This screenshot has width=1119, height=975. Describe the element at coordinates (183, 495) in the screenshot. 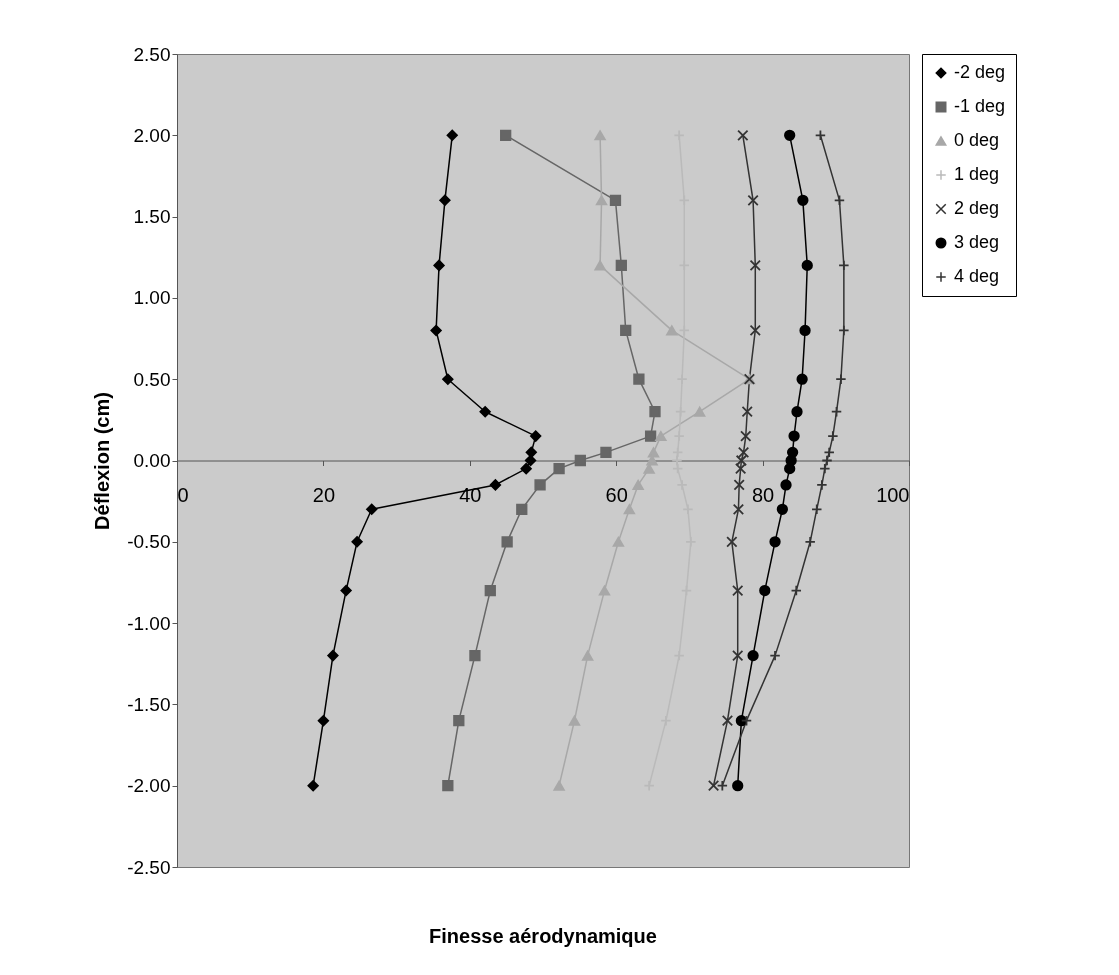

I see `x-tick-label: 0` at that location.